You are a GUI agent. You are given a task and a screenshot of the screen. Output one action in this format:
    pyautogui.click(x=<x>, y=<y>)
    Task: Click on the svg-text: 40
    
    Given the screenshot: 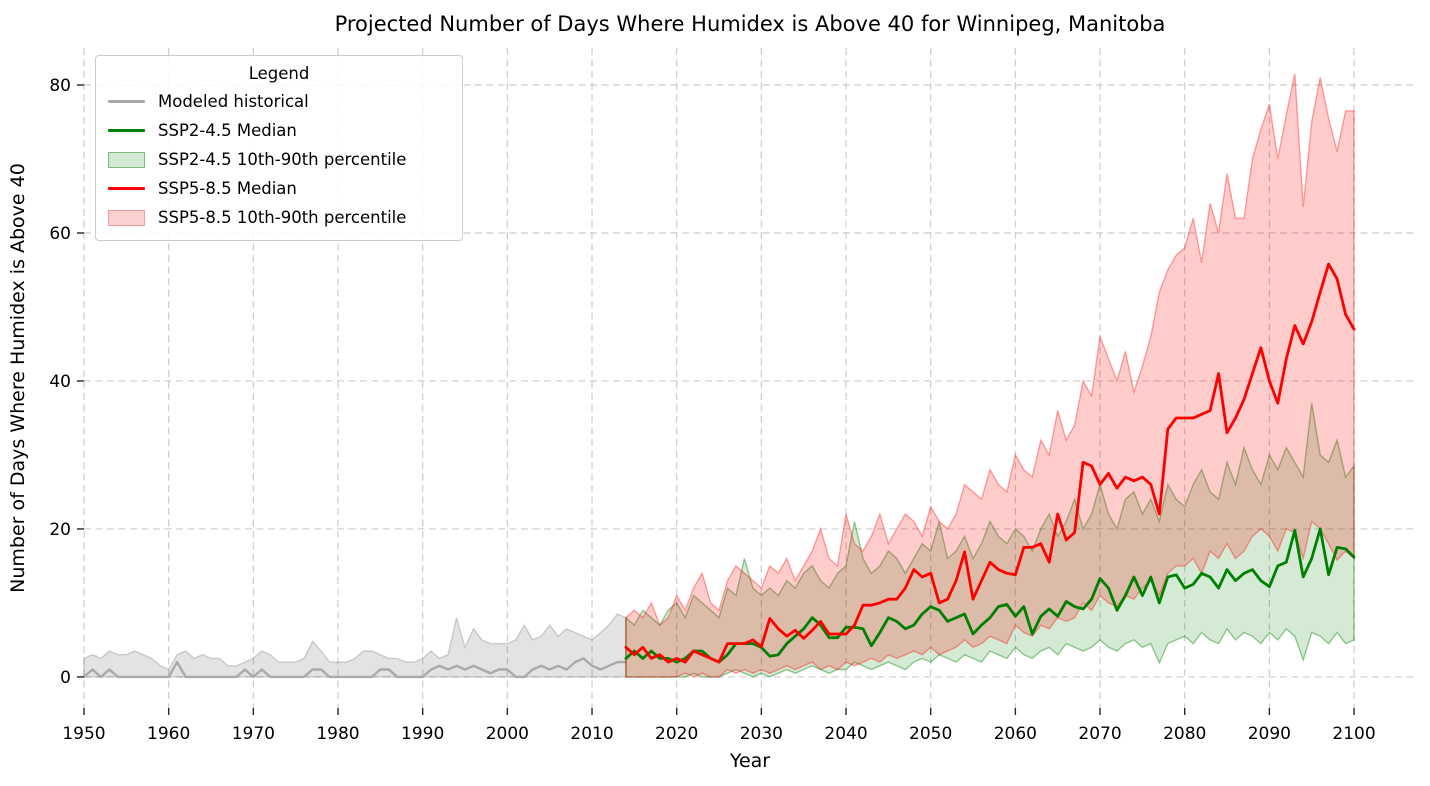 What is the action you would take?
    pyautogui.click(x=60, y=382)
    